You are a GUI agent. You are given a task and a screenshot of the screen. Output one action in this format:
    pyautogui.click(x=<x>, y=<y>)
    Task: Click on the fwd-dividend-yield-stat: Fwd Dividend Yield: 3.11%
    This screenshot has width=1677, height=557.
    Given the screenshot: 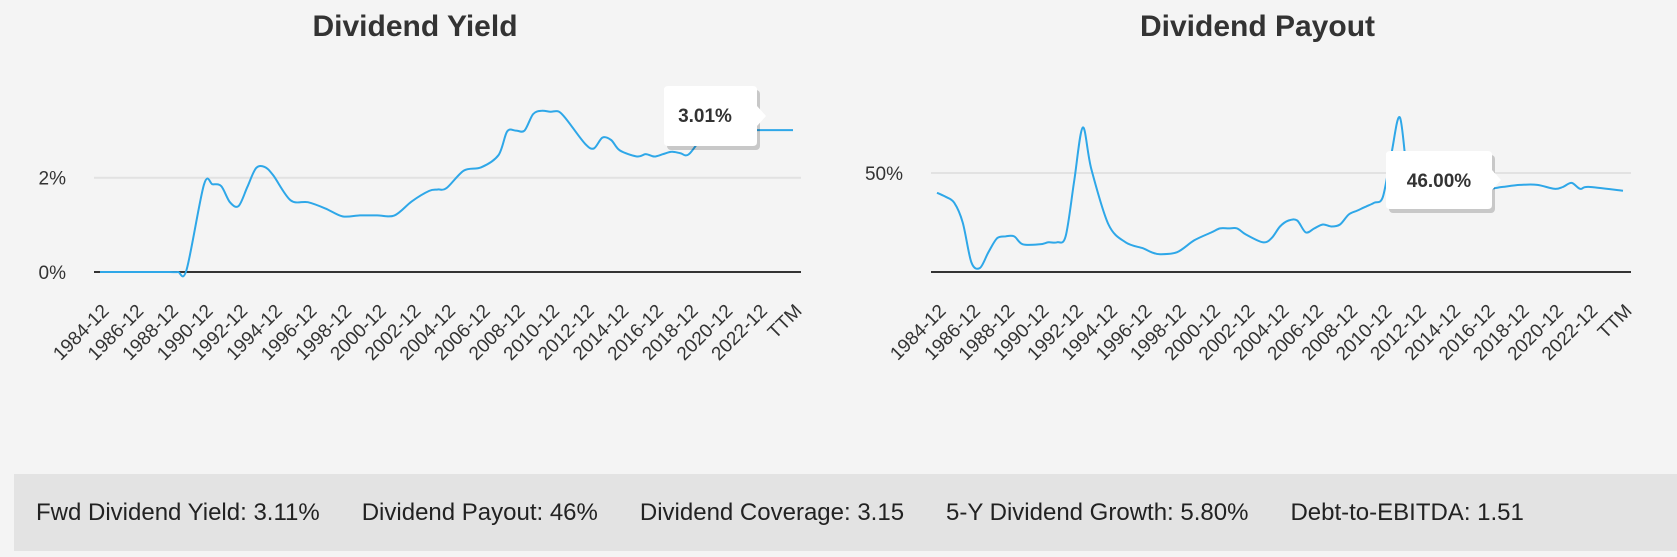 What is the action you would take?
    pyautogui.click(x=178, y=512)
    